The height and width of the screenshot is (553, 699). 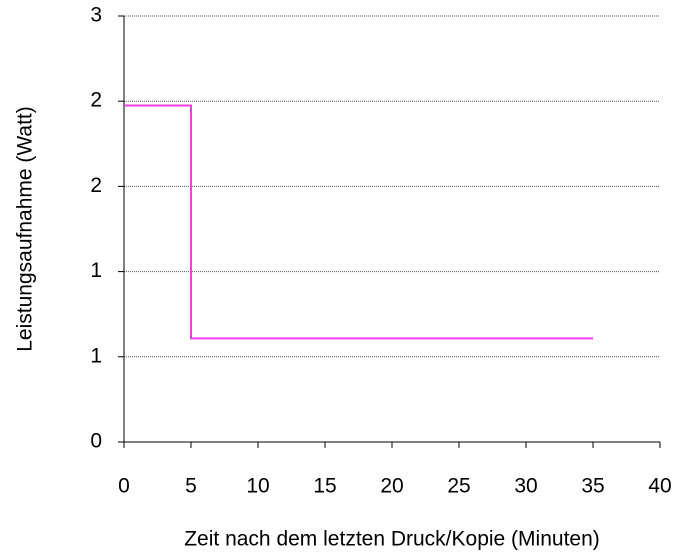 What do you see at coordinates (592, 486) in the screenshot?
I see `x-tick-label: 35` at bounding box center [592, 486].